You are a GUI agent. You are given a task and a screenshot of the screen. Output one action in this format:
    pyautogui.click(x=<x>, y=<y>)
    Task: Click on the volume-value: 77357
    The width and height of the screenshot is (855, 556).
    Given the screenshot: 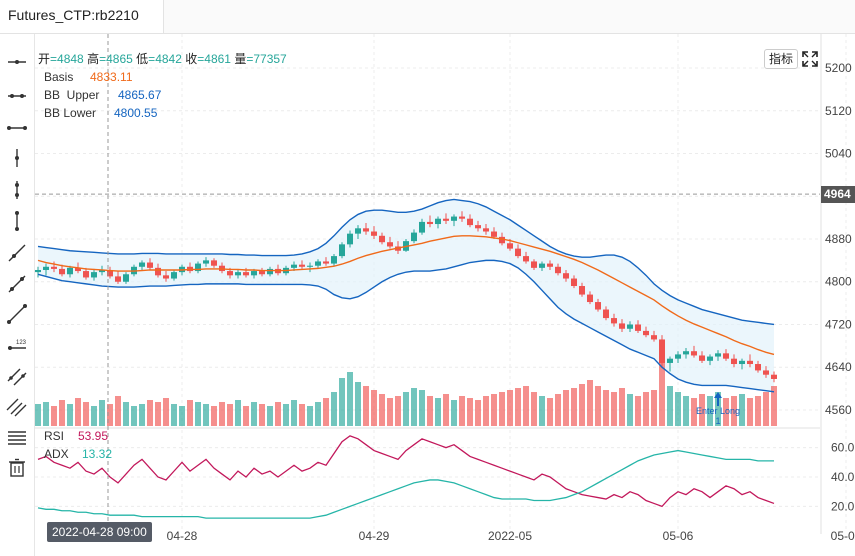 What is the action you would take?
    pyautogui.click(x=270, y=59)
    